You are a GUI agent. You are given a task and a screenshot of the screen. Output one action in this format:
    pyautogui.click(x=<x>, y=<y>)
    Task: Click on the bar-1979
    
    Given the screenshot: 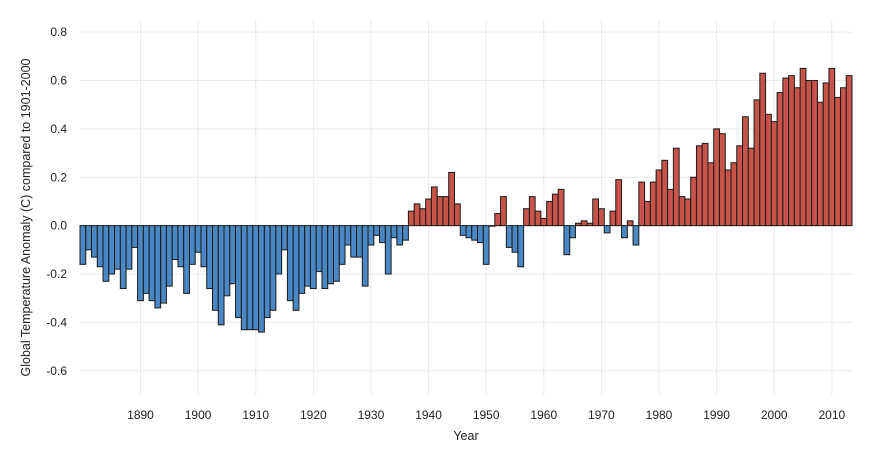 What is the action you would take?
    pyautogui.click(x=653, y=204)
    